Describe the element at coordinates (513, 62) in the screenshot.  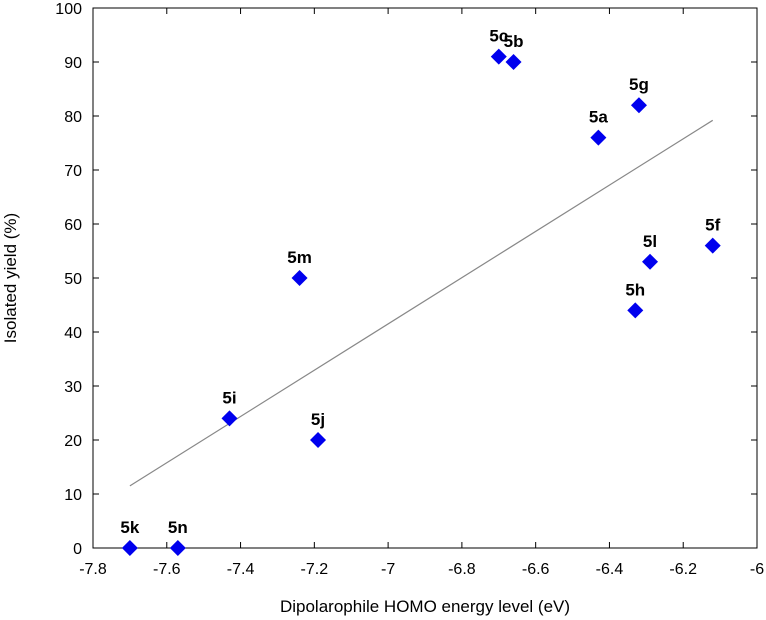
I see `data-point-5b` at that location.